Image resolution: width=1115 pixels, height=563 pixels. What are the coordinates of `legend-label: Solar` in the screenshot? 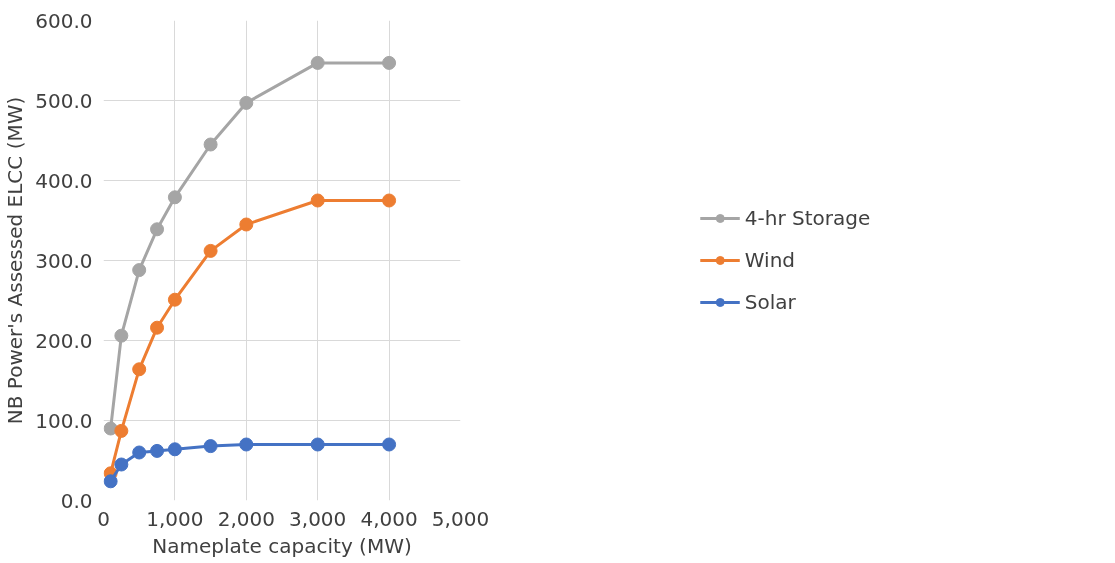 It's located at (770, 302).